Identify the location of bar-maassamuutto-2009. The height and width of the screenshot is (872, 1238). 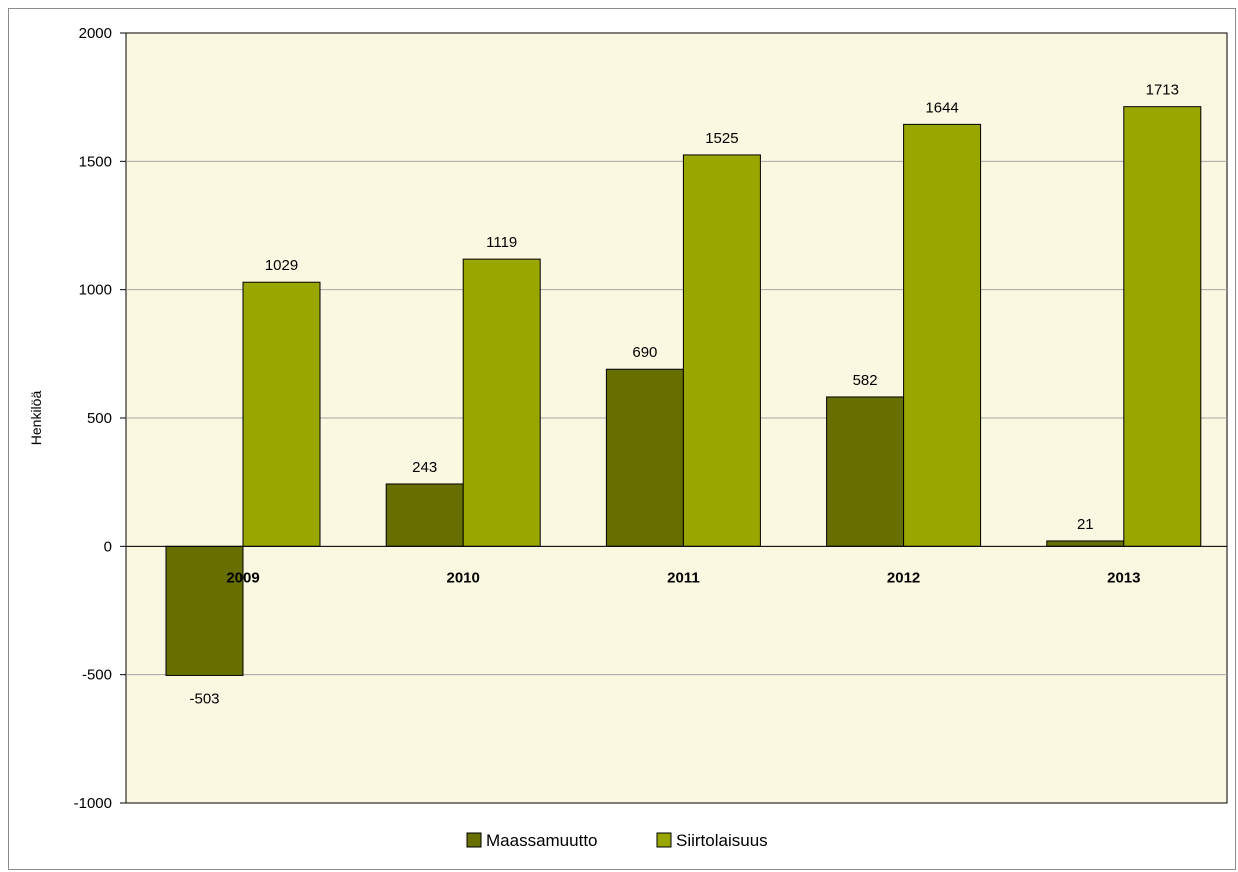
(204, 610).